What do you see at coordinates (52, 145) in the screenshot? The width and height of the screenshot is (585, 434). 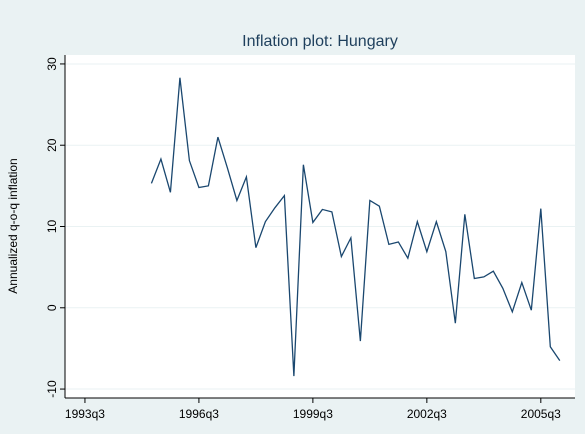 I see `y-tick-label: 20` at bounding box center [52, 145].